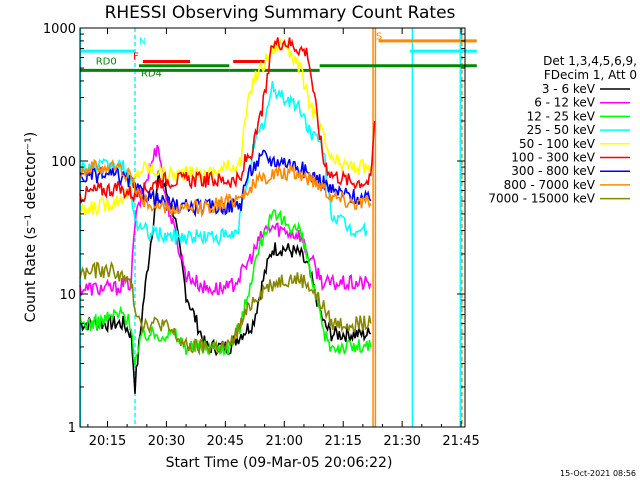  What do you see at coordinates (379, 36) in the screenshot?
I see `marker-s: S` at bounding box center [379, 36].